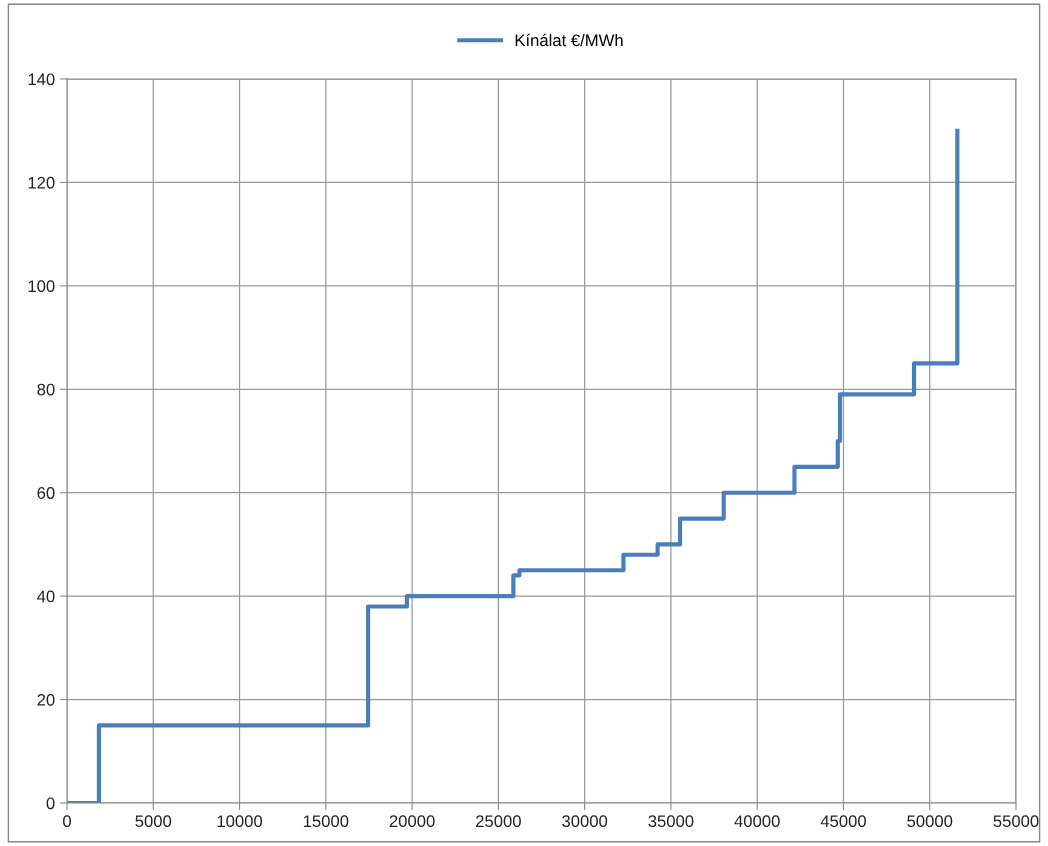 The height and width of the screenshot is (846, 1048). What do you see at coordinates (671, 821) in the screenshot?
I see `x-tick-label: 35000` at bounding box center [671, 821].